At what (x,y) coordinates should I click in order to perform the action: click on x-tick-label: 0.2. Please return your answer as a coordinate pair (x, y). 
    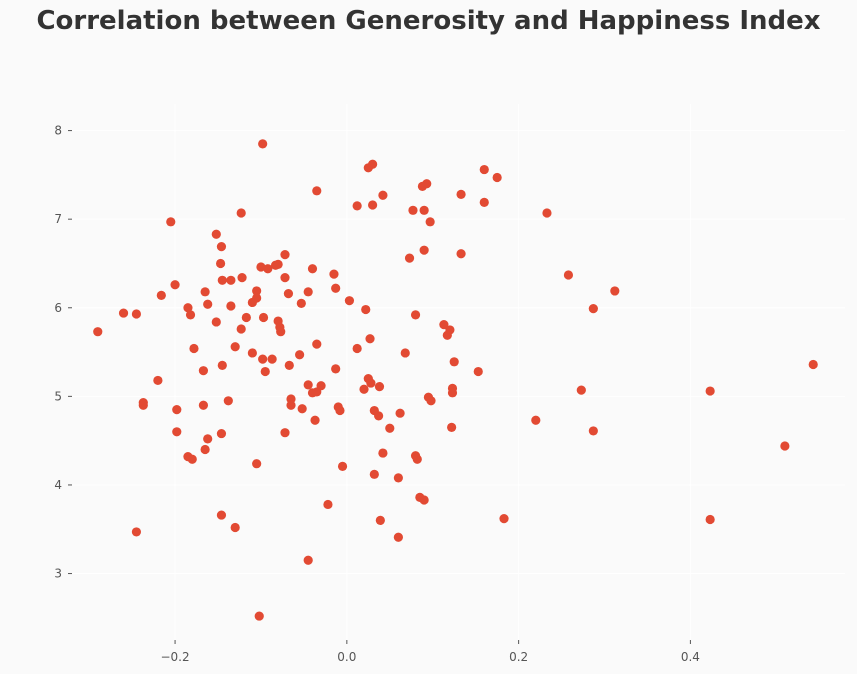
    Looking at the image, I should click on (518, 657).